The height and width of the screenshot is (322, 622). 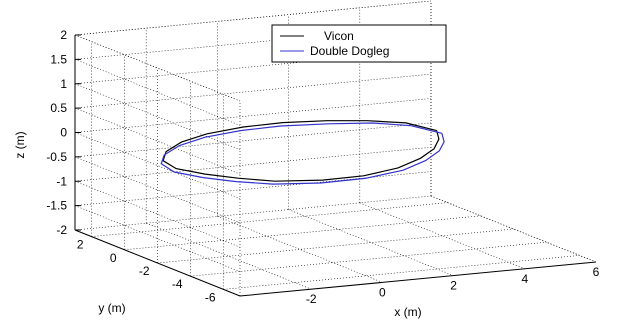 I want to click on z-tick-label: -2, so click(x=61, y=230).